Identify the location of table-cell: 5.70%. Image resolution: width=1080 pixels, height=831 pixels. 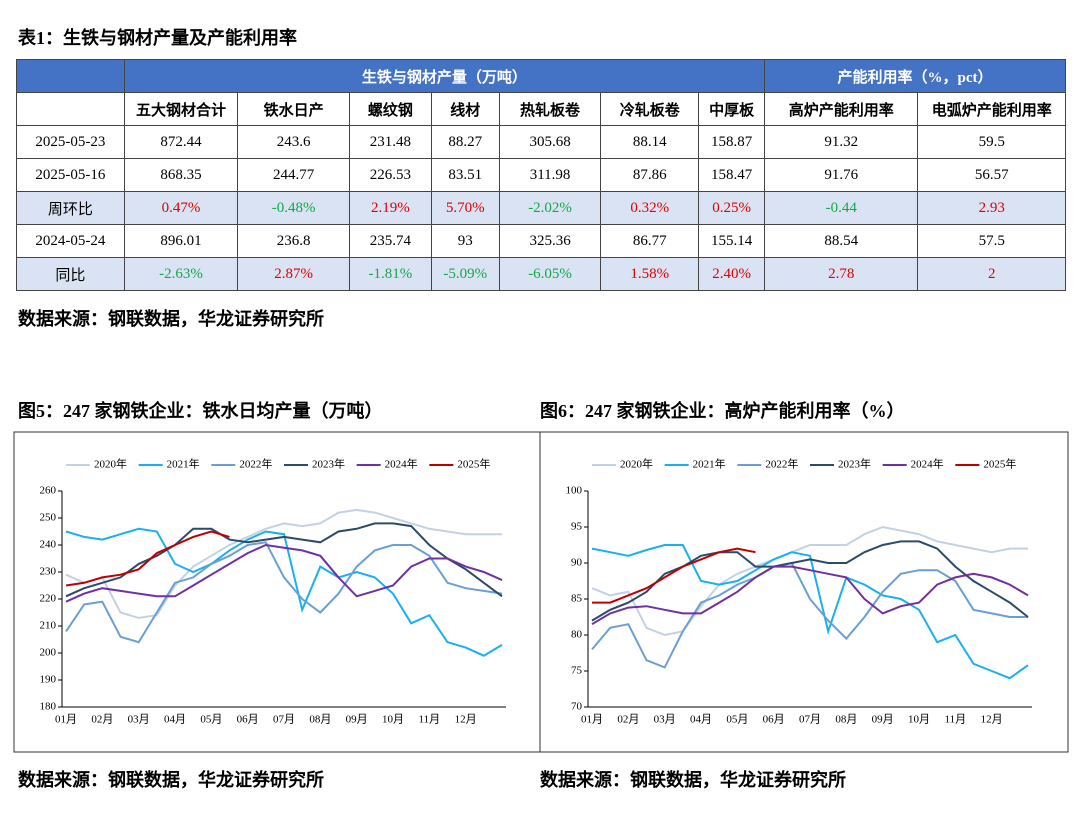
(465, 208).